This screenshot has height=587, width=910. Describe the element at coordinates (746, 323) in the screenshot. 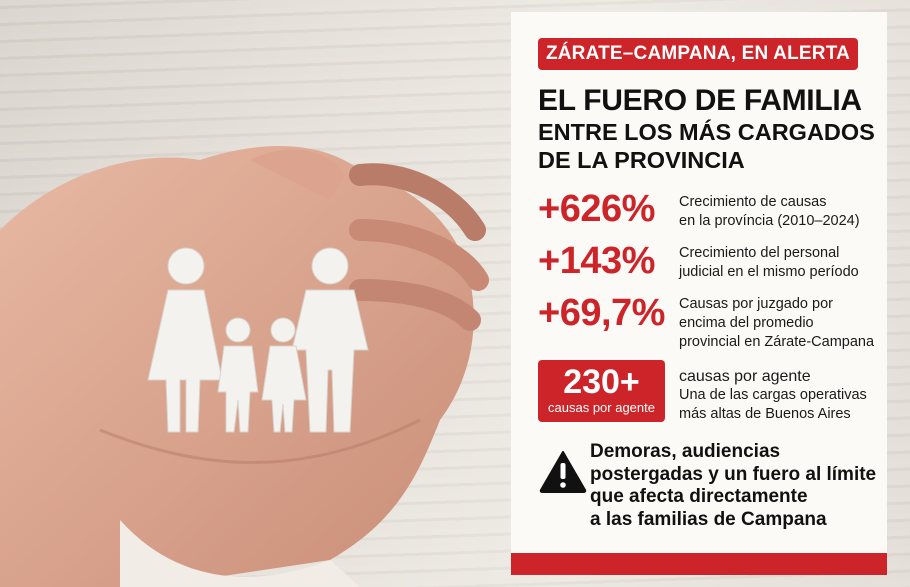

I see `stat-description-line: encima del promedio` at that location.